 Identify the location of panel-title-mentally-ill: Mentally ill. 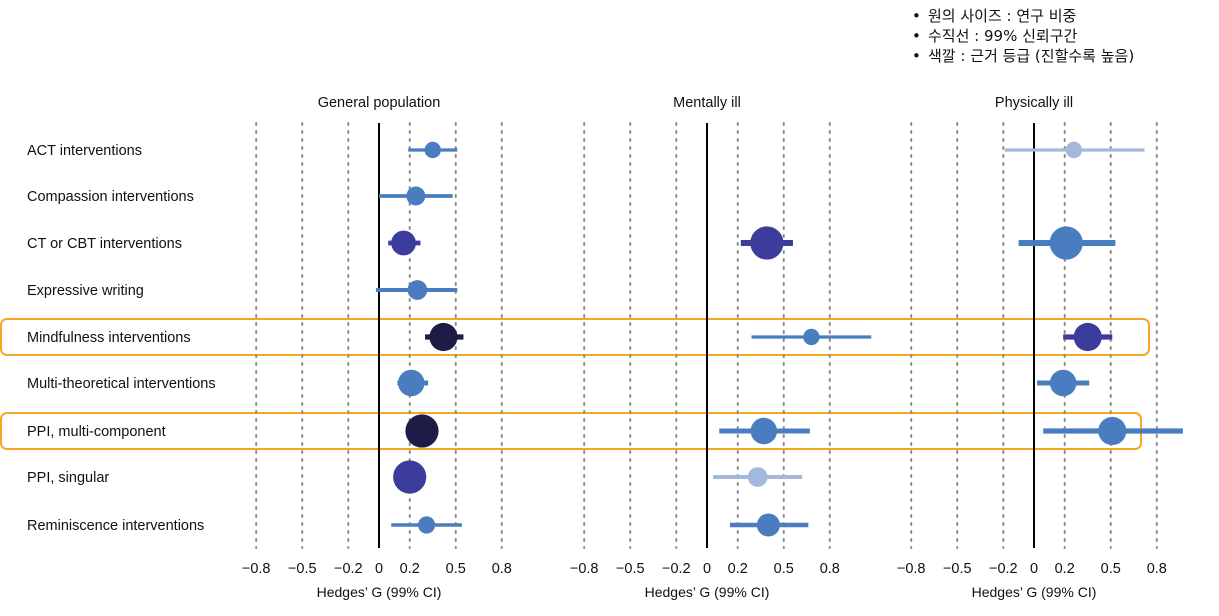
(707, 103).